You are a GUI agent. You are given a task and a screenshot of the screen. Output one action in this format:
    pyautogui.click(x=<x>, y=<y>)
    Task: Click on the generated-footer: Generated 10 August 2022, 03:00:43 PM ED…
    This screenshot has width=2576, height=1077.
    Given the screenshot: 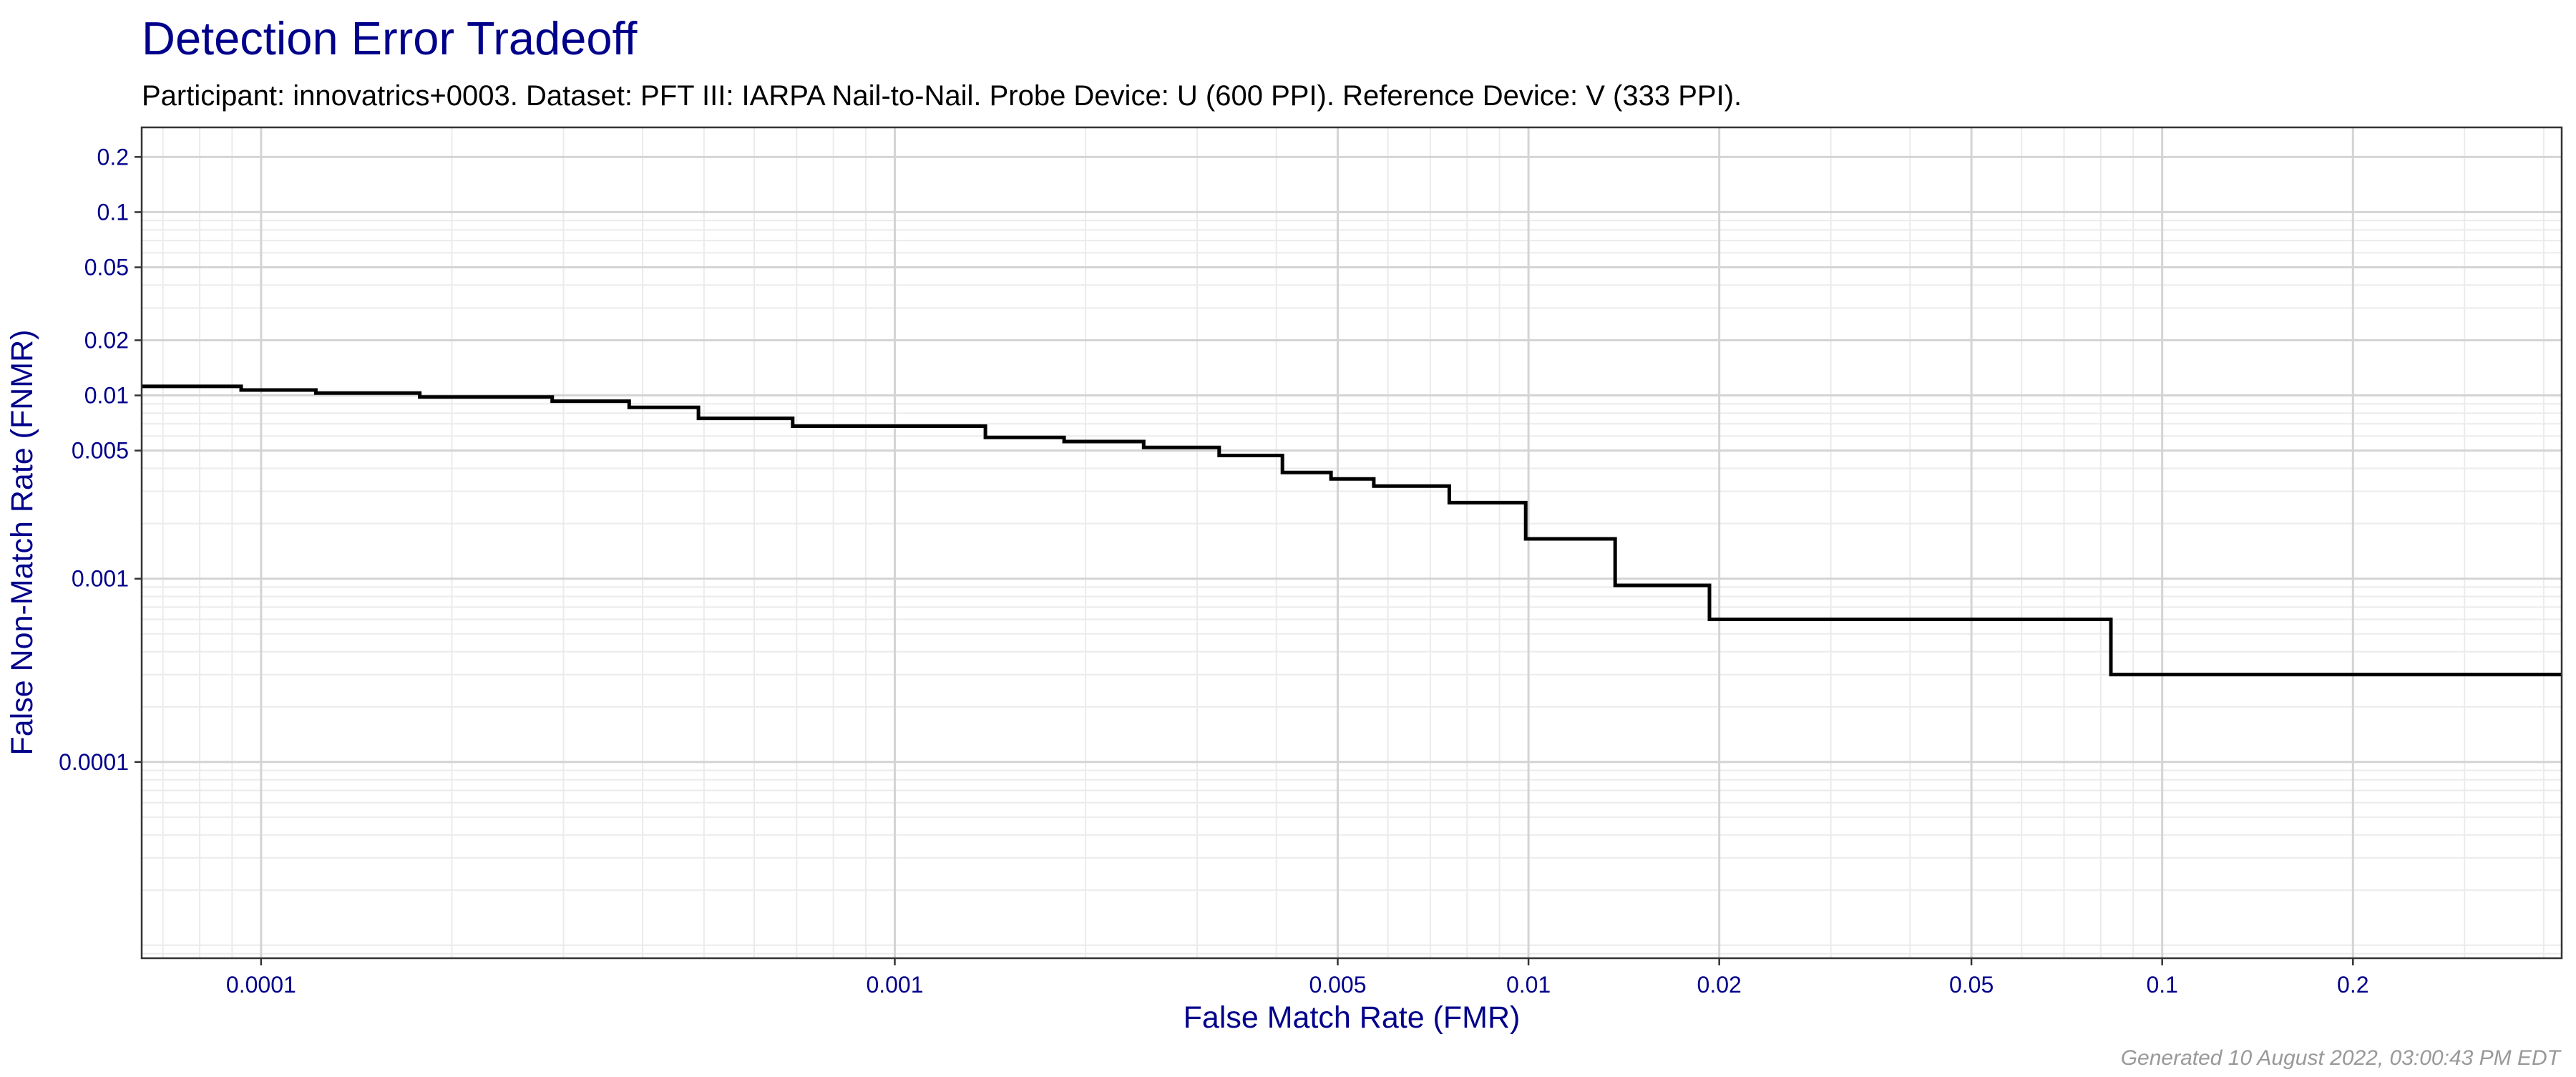 What is the action you would take?
    pyautogui.click(x=2341, y=1058)
    